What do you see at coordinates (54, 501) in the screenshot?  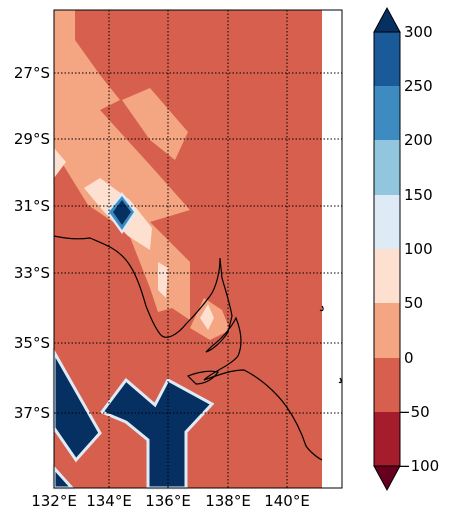 I see `lon-tick-label: 132°E` at bounding box center [54, 501].